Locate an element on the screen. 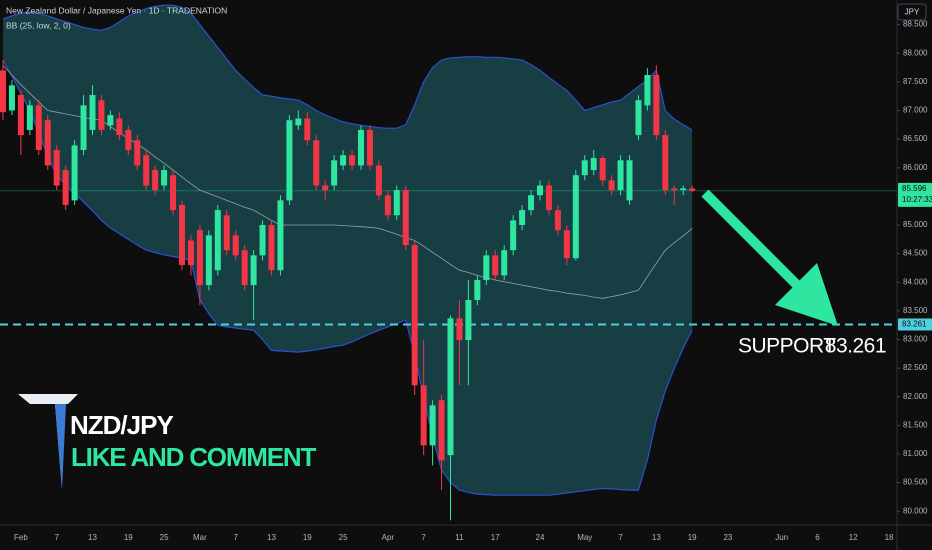  y-tick-label: 88.500 is located at coordinates (915, 24).